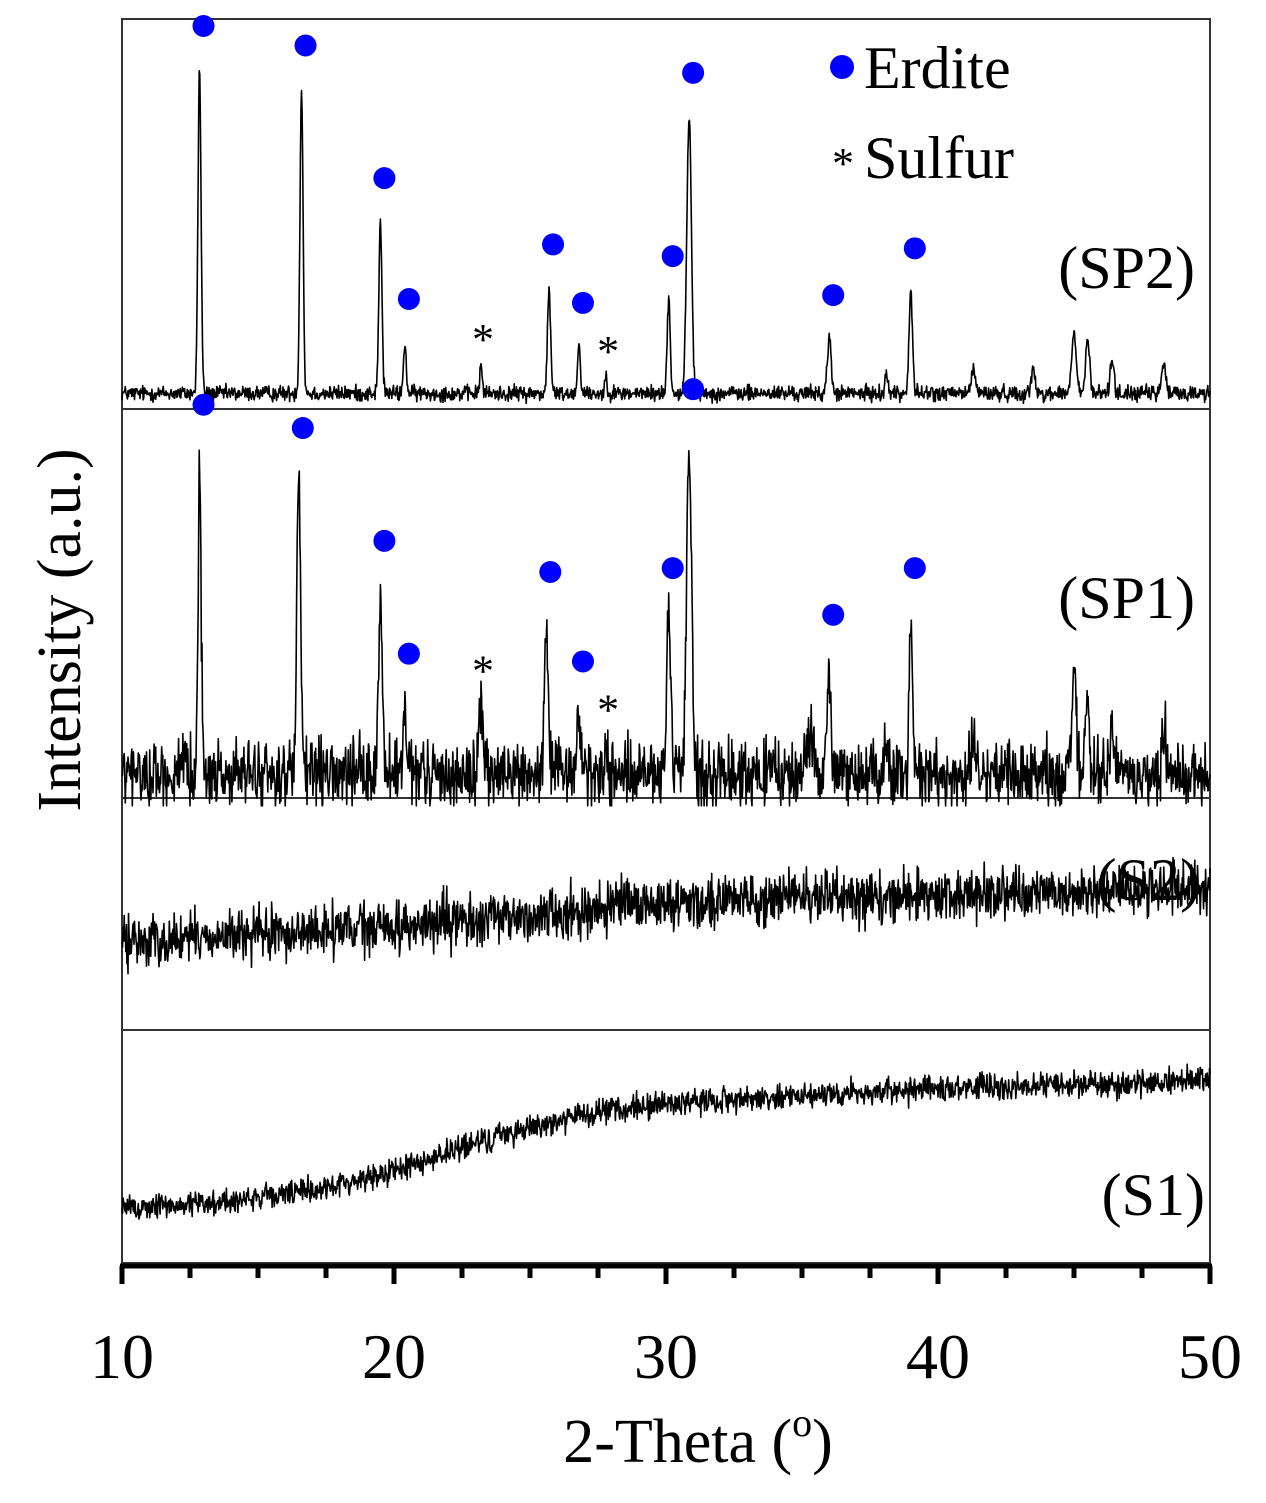 This screenshot has height=1503, width=1266. Describe the element at coordinates (1153, 1195) in the screenshot. I see `series-label: (S1)` at that location.